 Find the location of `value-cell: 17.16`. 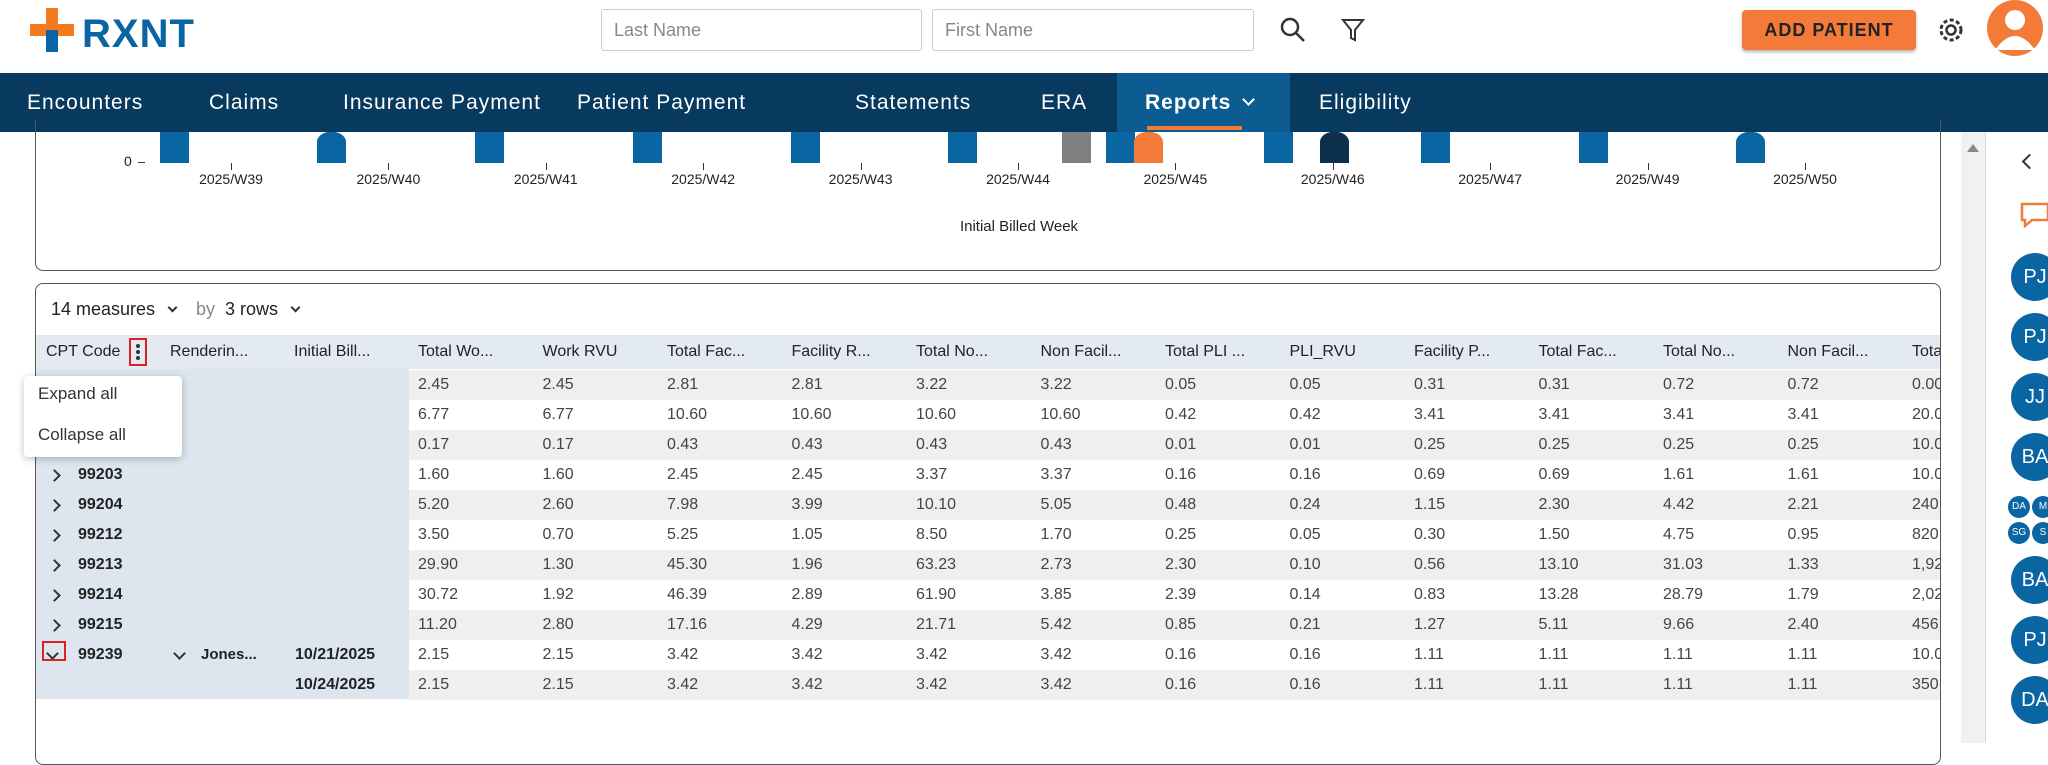

value-cell: 17.16 is located at coordinates (687, 625).